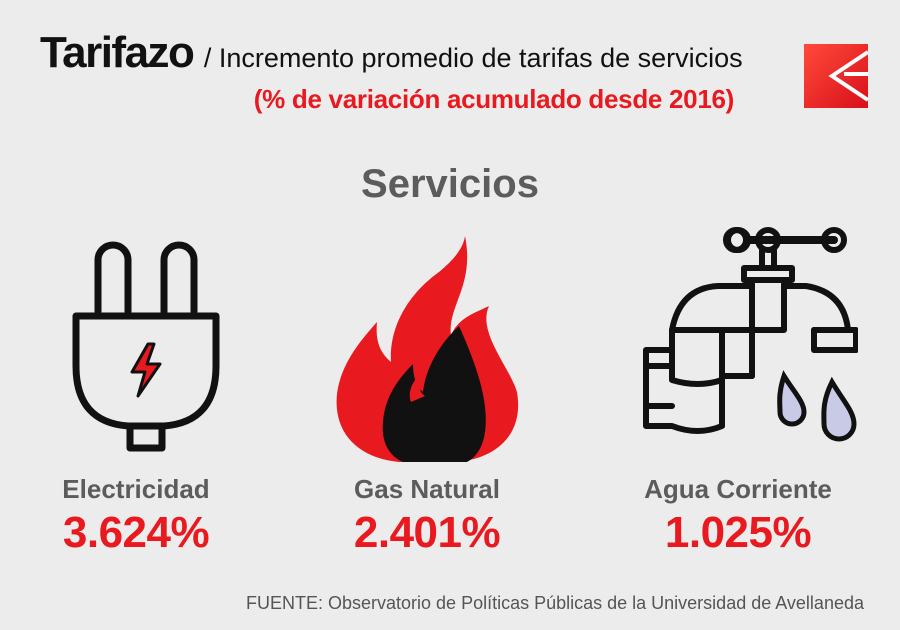 The width and height of the screenshot is (900, 630). Describe the element at coordinates (450, 184) in the screenshot. I see `section-title: Servicios` at that location.